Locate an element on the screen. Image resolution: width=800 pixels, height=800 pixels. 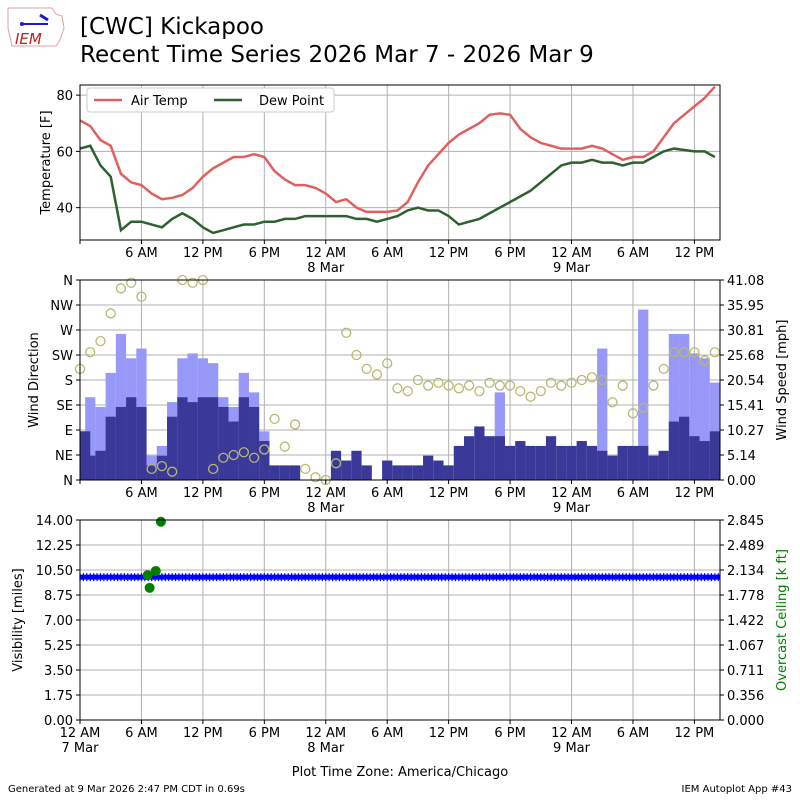
ceiling-tick-label: 1.778 is located at coordinates (745, 596).